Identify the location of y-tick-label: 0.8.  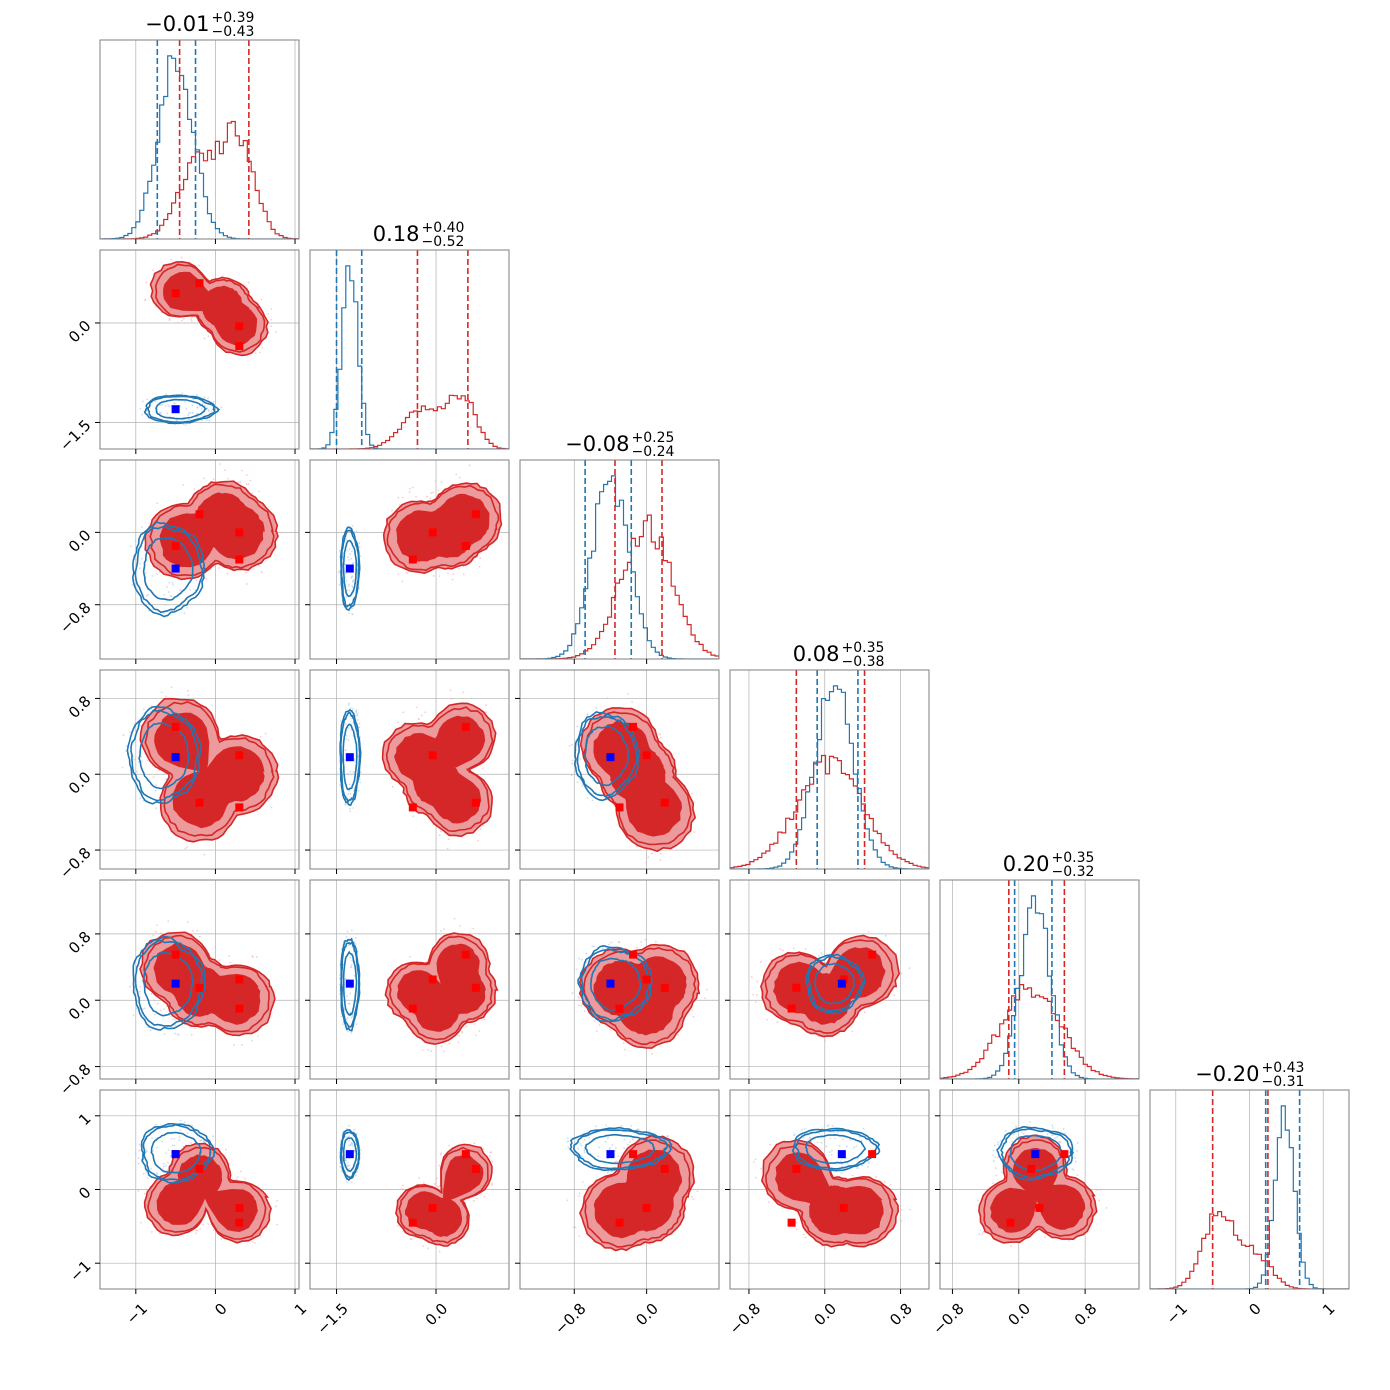
(80, 943).